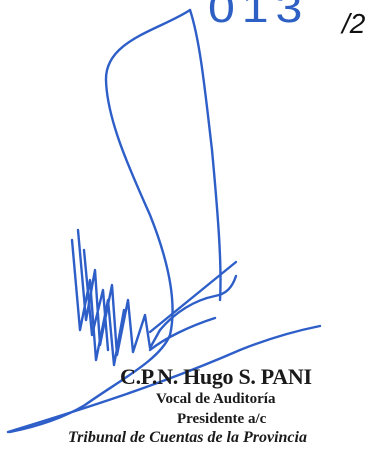 Image resolution: width=374 pixels, height=464 pixels. Describe the element at coordinates (187, 437) in the screenshot. I see `stamp-organization: Tribunal de Cuentas de la Provincia` at that location.